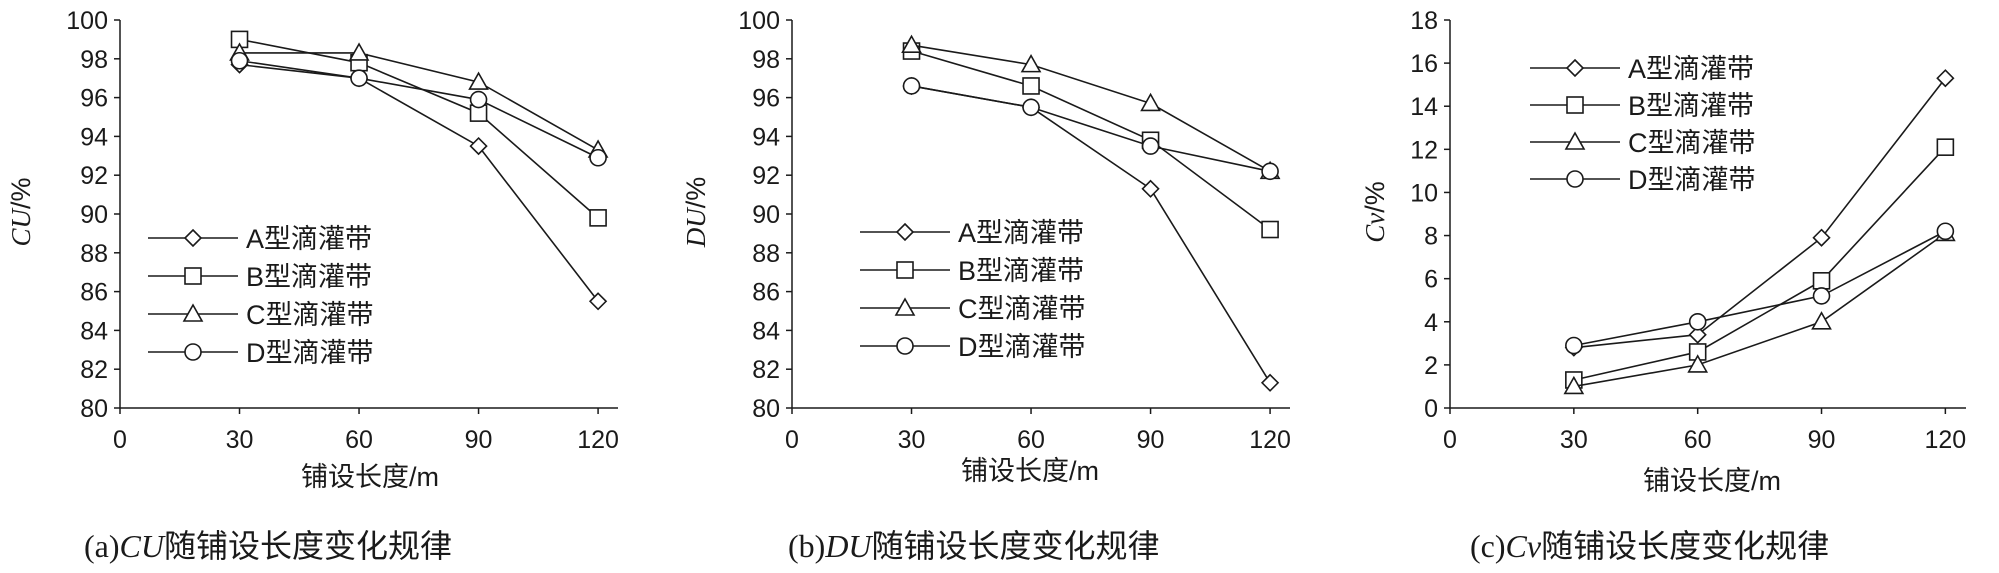 The image size is (1999, 573). I want to click on y-tick-label: 96, so click(766, 99).